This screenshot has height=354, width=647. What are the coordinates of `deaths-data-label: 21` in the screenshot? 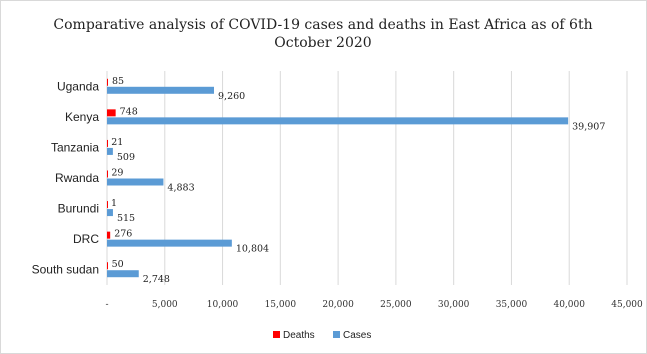 It's located at (117, 142).